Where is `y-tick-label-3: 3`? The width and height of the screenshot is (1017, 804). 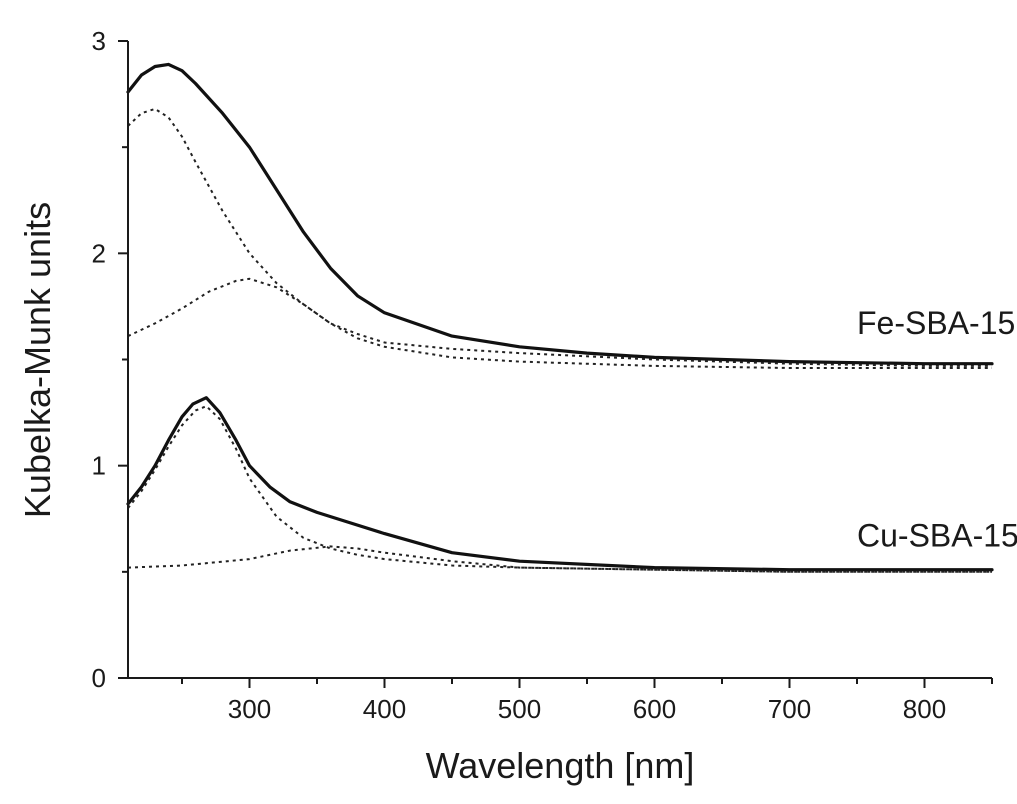
y-tick-label-3: 3 is located at coordinates (99, 41).